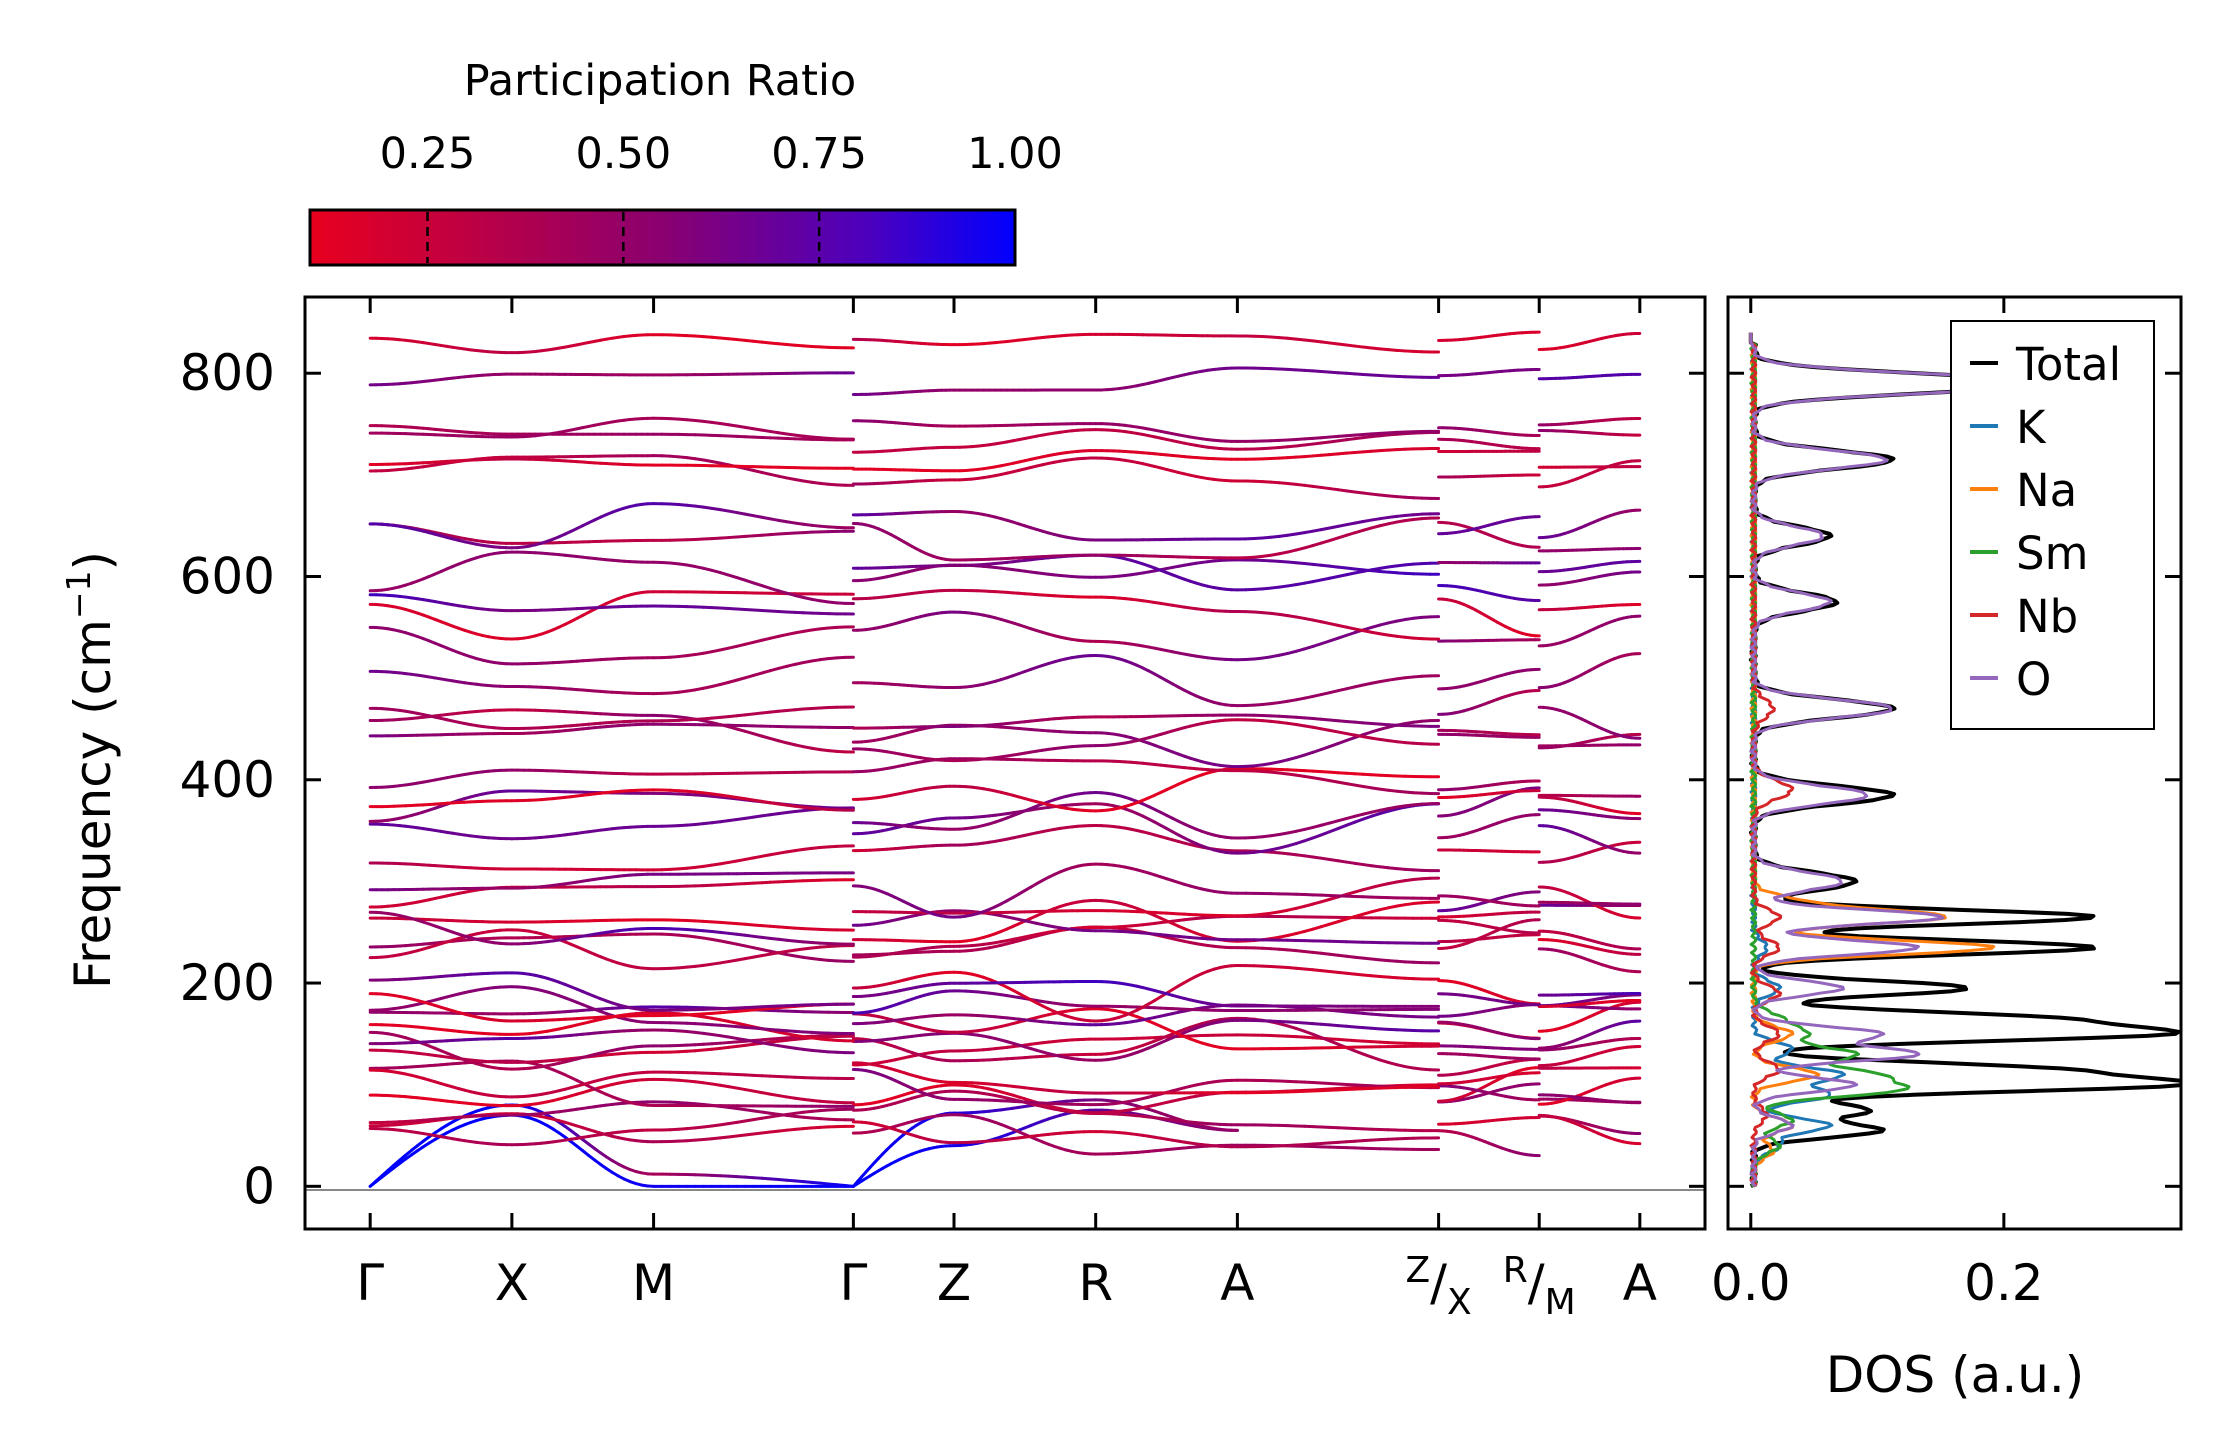 Image resolution: width=2222 pixels, height=1455 pixels. I want to click on colorbar-tick-label: 1.00, so click(1015, 154).